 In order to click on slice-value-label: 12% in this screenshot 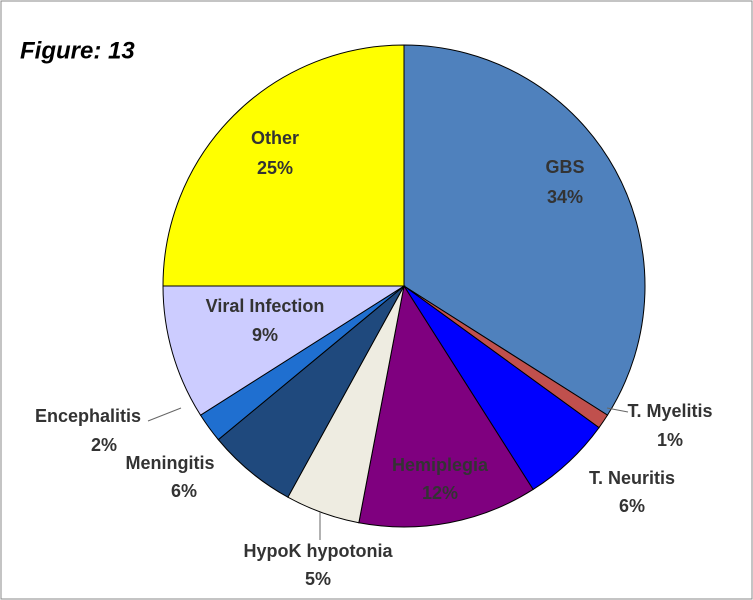, I will do `click(440, 493)`.